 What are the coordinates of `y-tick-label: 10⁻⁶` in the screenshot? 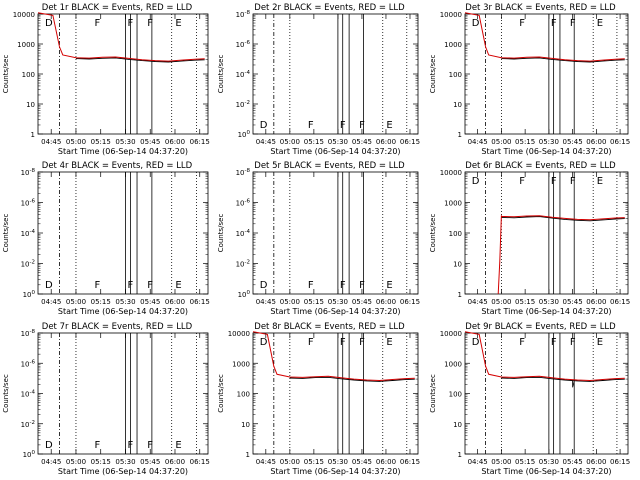 It's located at (28, 203).